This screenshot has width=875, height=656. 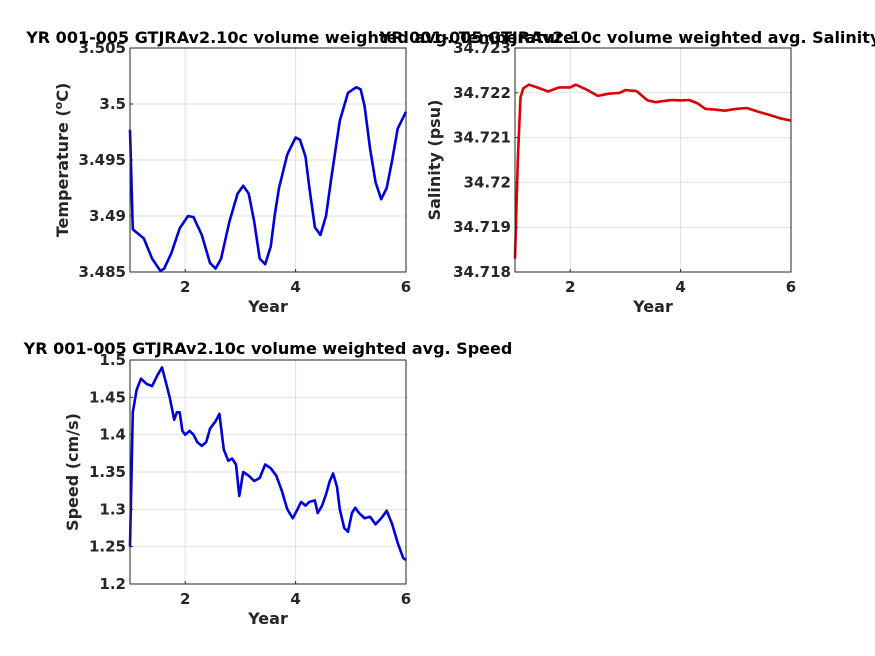 I want to click on salinity-ytick-label: 34.719, so click(x=482, y=227).